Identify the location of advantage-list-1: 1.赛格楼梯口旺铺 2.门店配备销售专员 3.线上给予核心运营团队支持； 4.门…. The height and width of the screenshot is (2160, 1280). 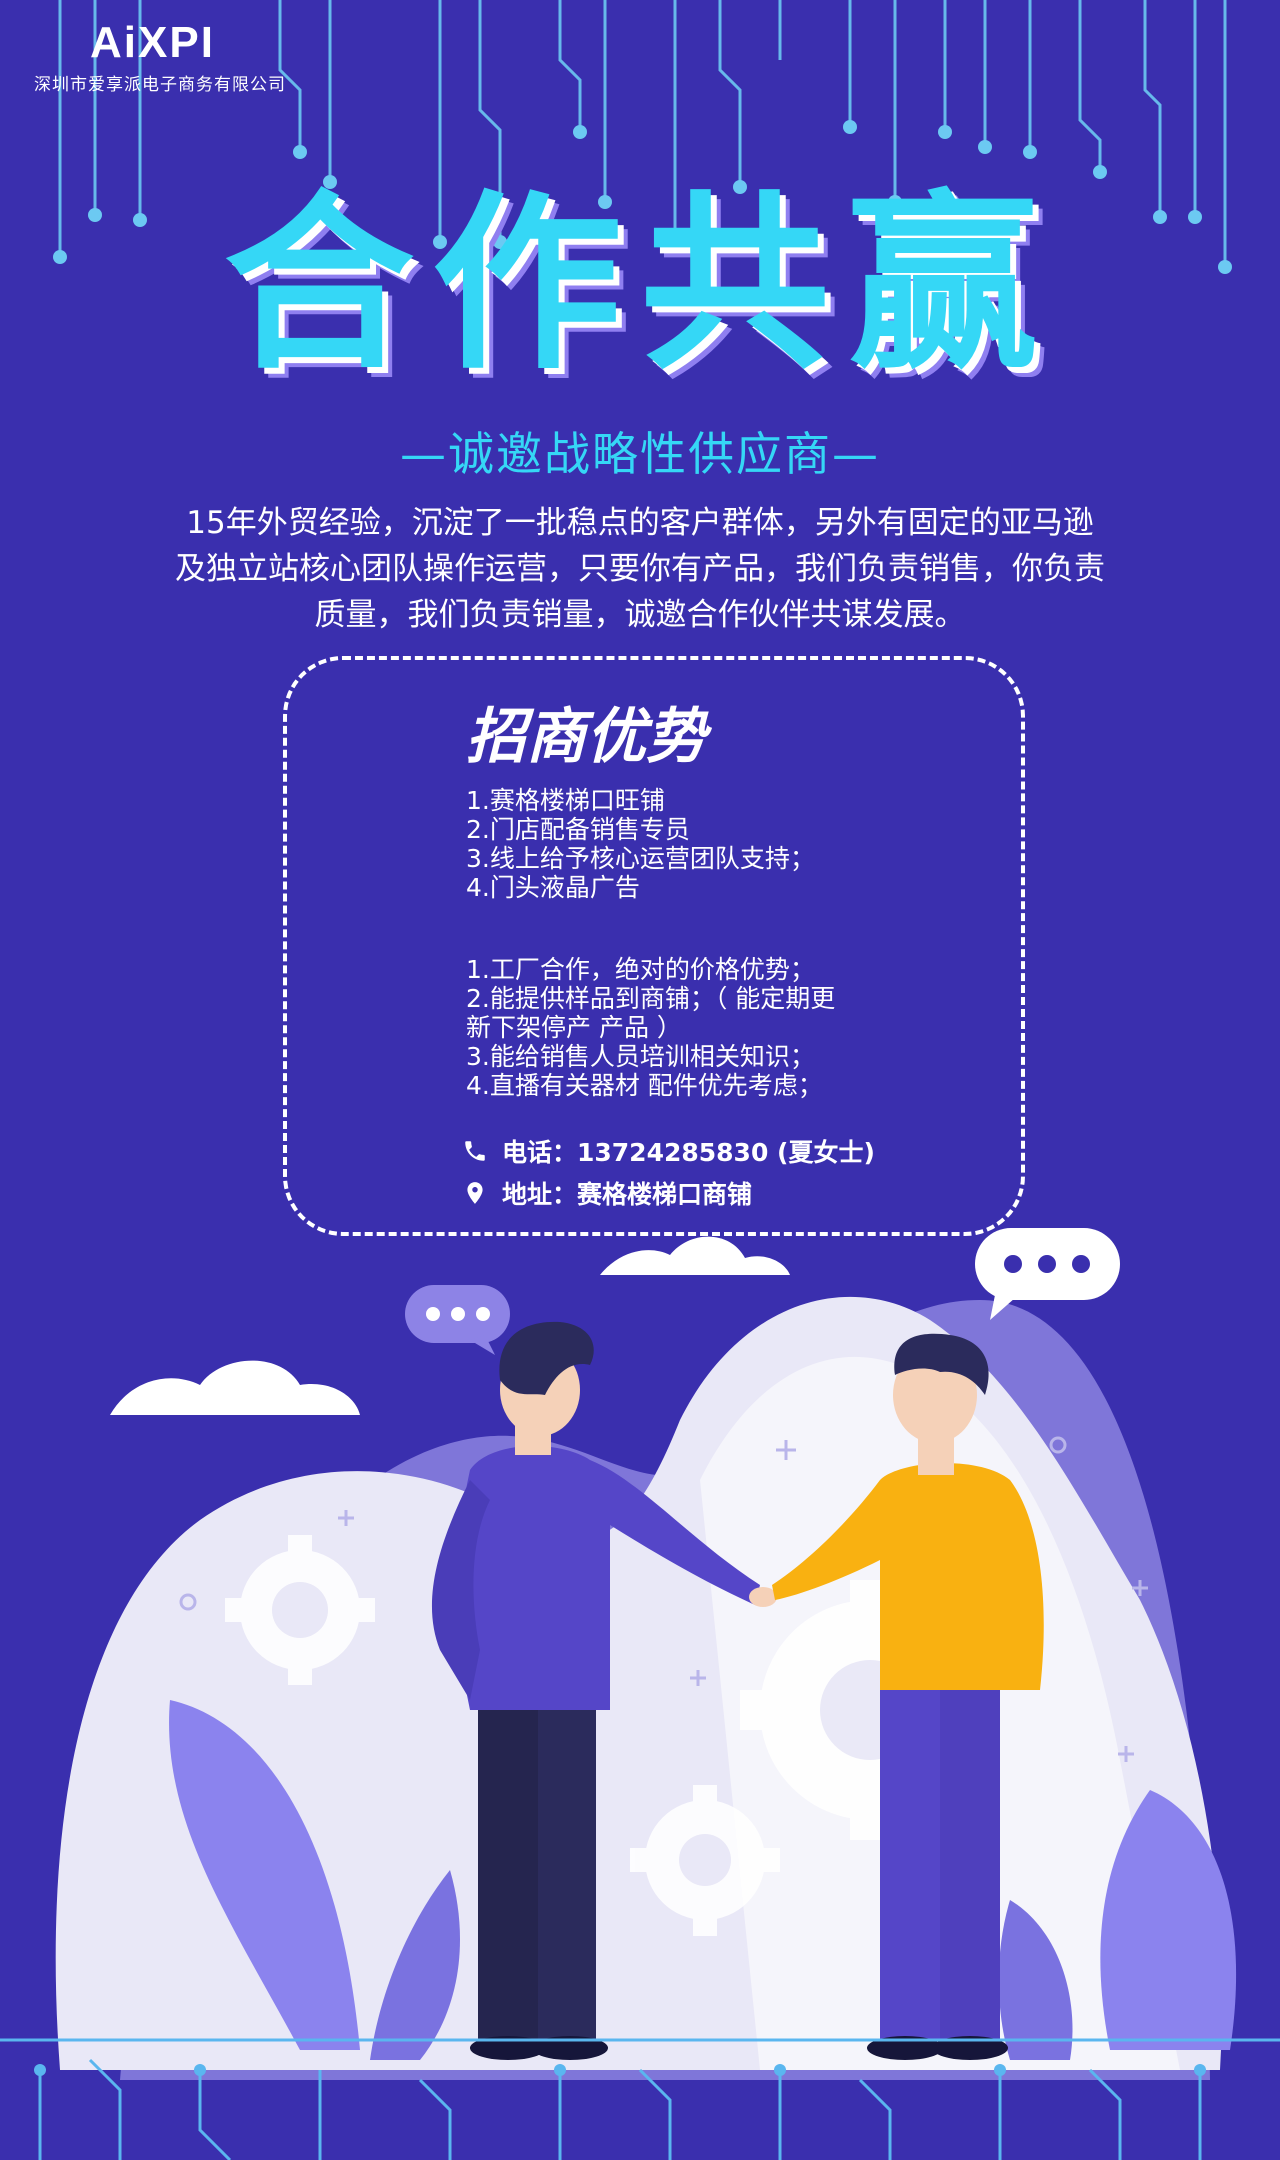
(640, 844).